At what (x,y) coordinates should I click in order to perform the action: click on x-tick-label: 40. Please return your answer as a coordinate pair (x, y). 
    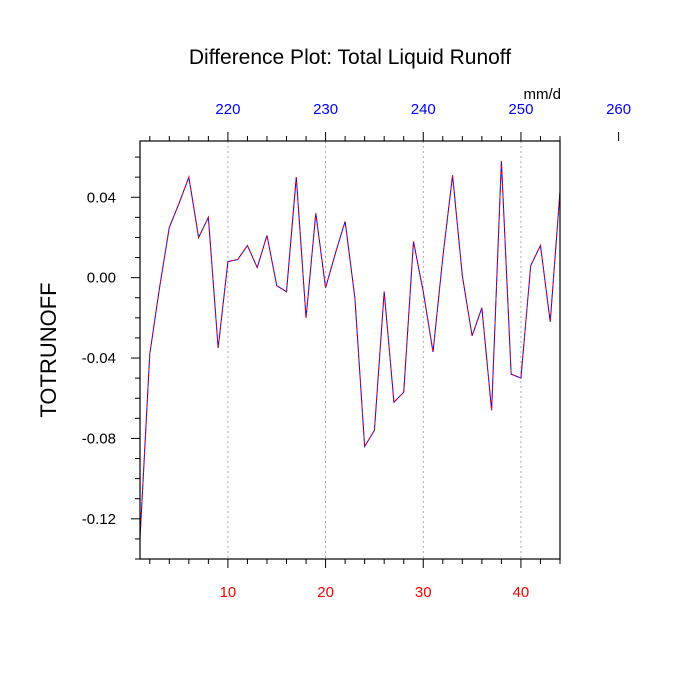
    Looking at the image, I should click on (521, 592).